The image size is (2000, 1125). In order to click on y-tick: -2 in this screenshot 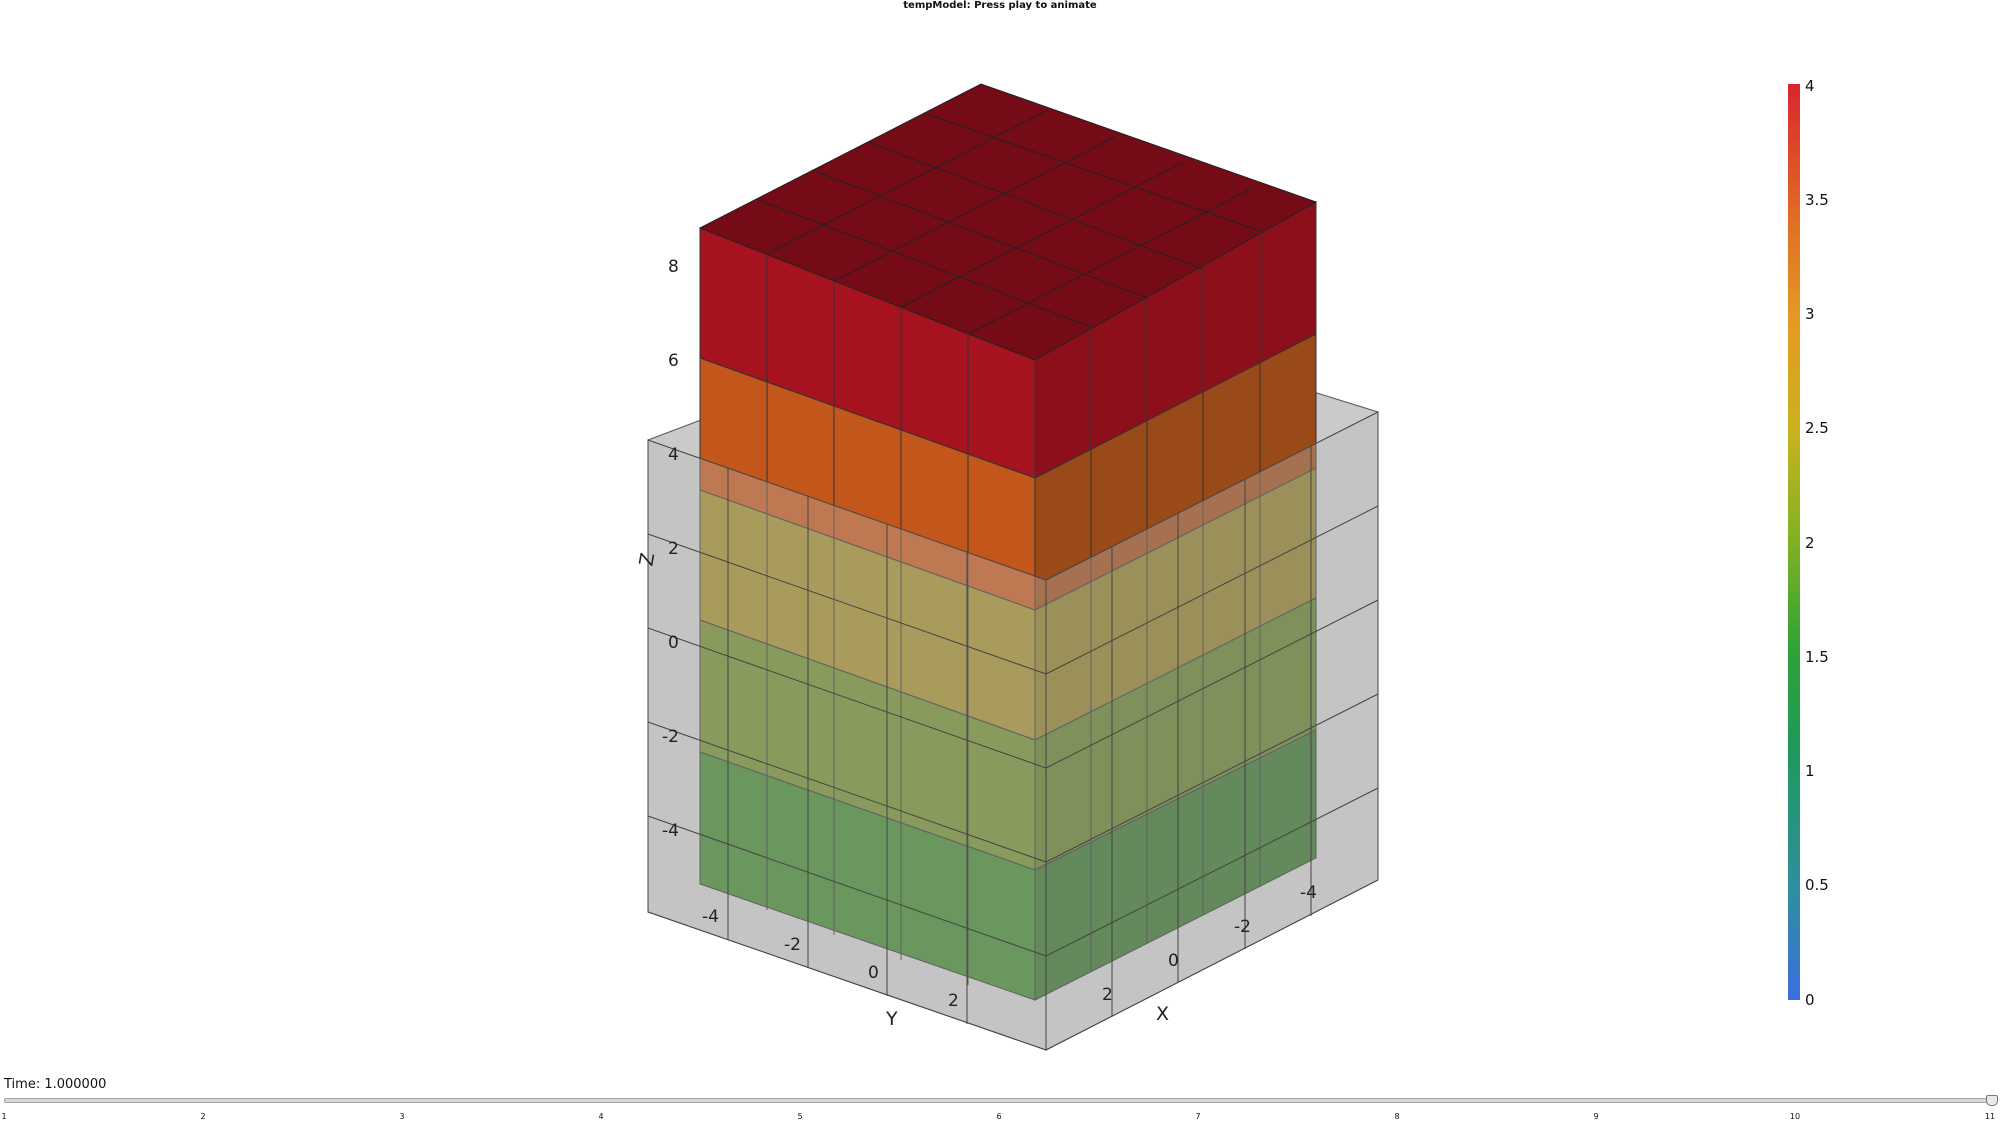, I will do `click(792, 945)`.